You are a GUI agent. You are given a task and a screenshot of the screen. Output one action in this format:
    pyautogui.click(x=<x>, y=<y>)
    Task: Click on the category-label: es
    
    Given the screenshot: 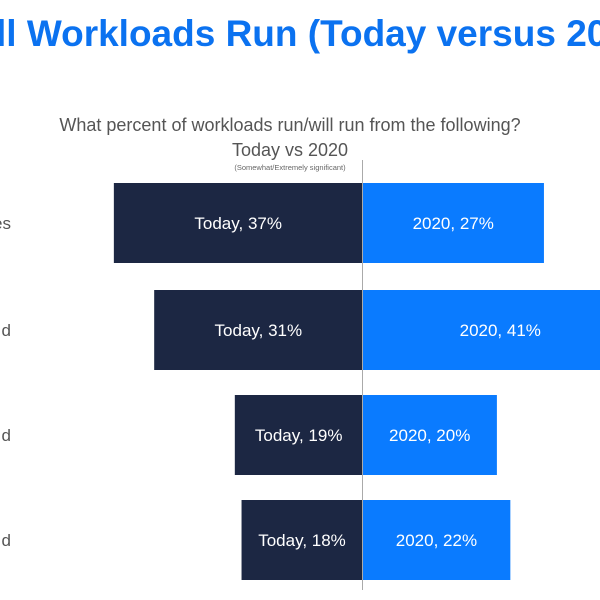 What is the action you would take?
    pyautogui.click(x=5, y=223)
    